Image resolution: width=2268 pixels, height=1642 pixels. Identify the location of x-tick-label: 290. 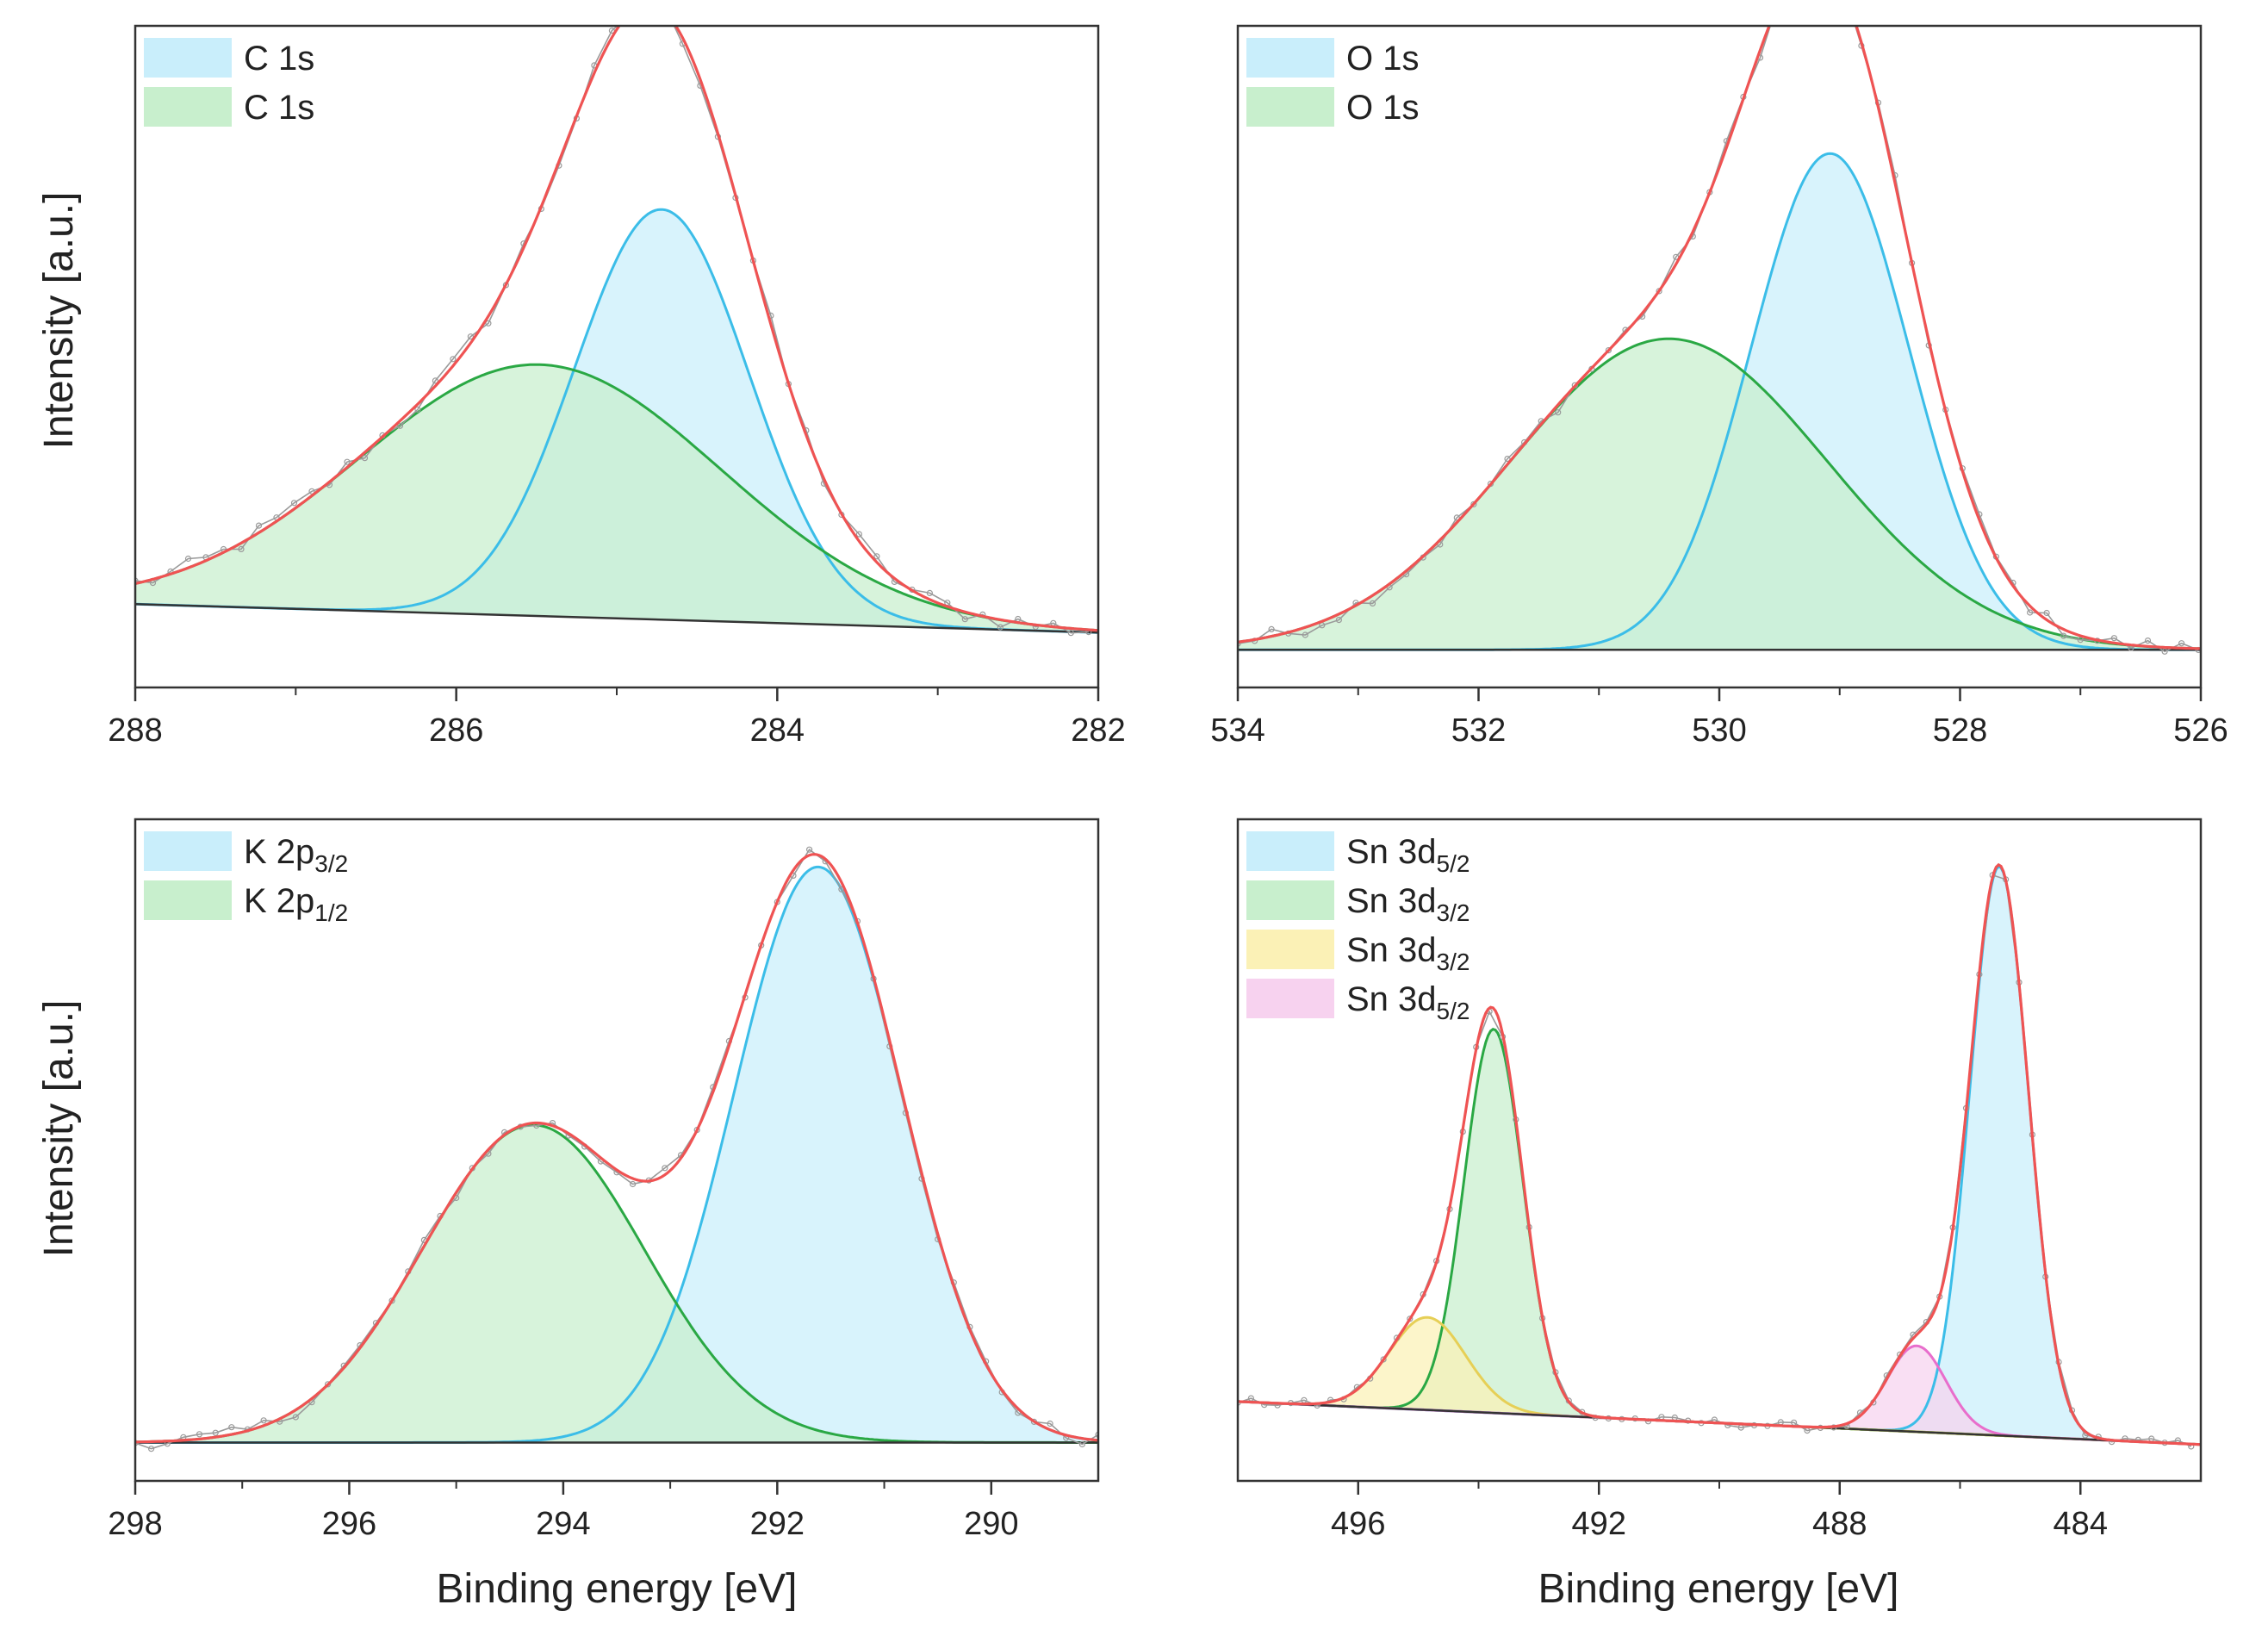
(991, 1524).